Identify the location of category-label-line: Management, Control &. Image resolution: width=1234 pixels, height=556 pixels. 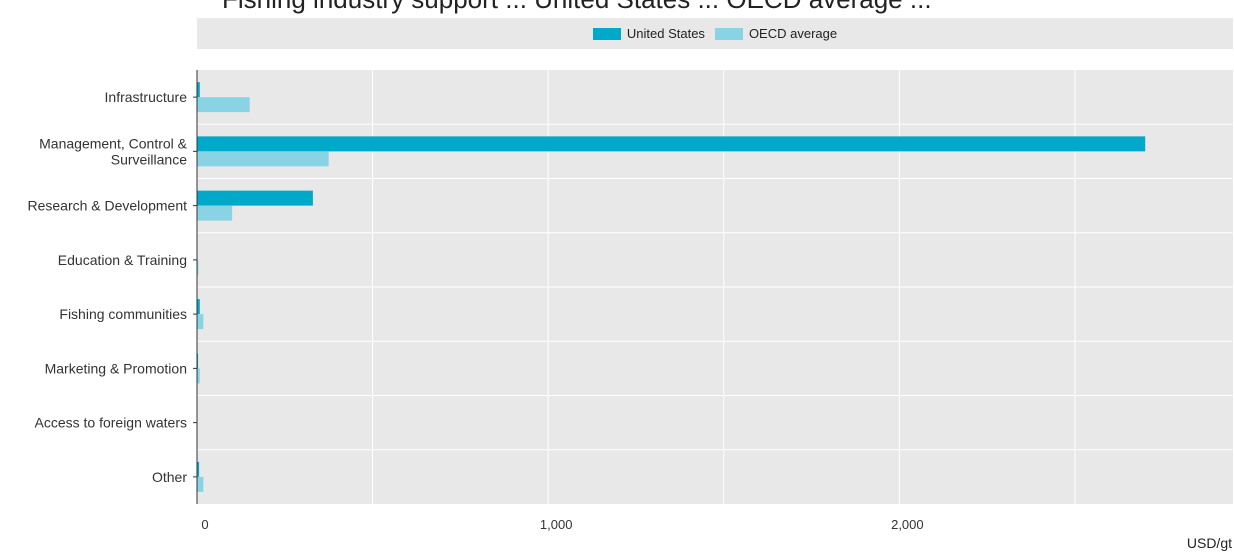
(113, 143).